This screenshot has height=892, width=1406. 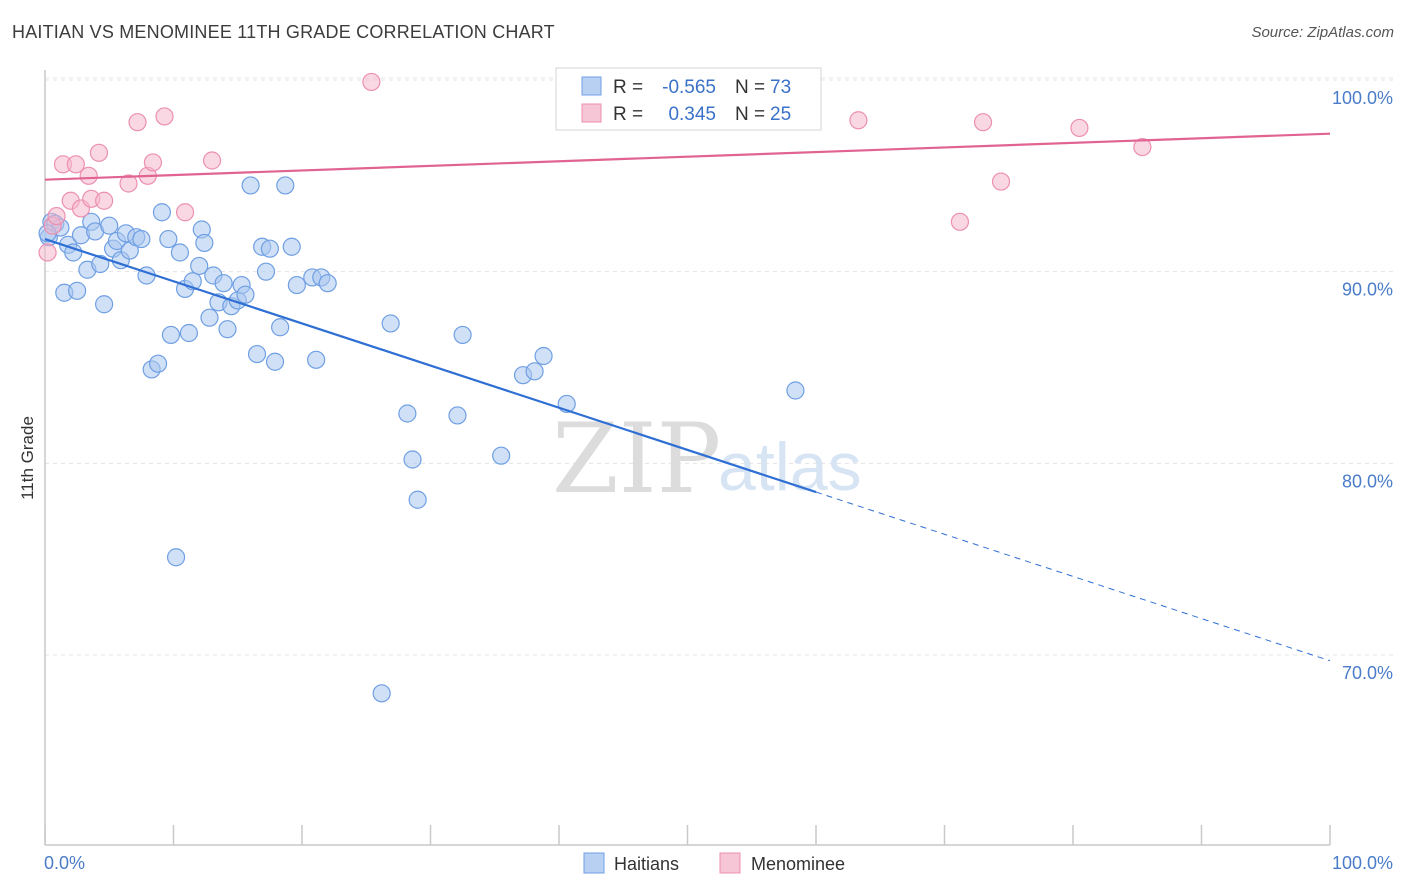 What do you see at coordinates (750, 114) in the screenshot?
I see `legend-n-label-2: N =` at bounding box center [750, 114].